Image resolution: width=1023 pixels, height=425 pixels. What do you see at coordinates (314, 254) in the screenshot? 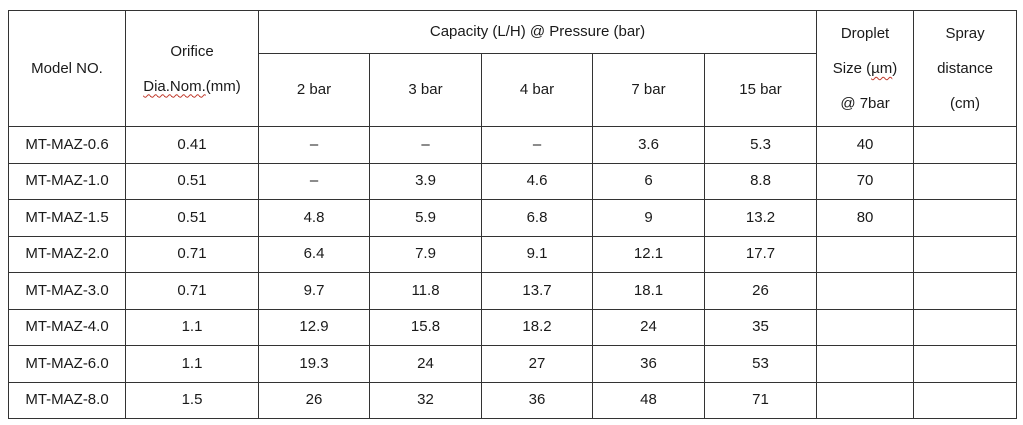
I see `capacity-cell-2bar: 6.4` at bounding box center [314, 254].